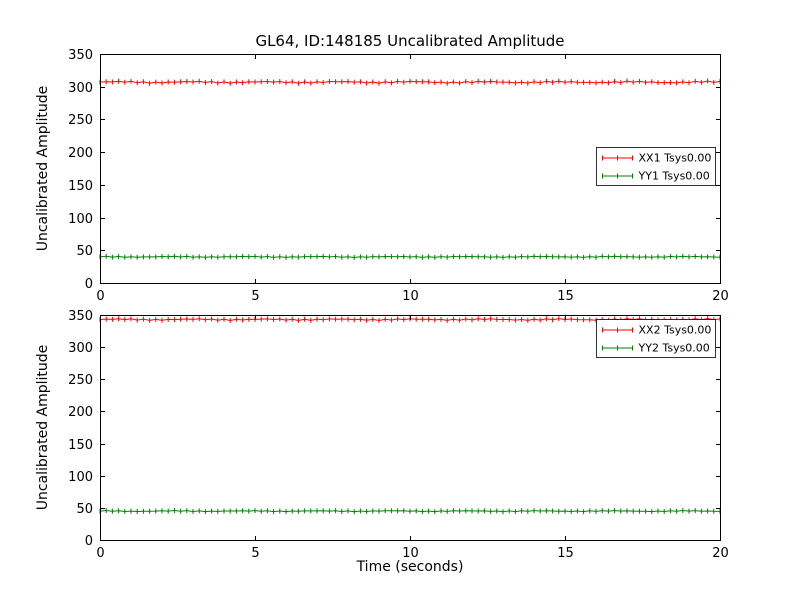 Image resolution: width=800 pixels, height=600 pixels. Describe the element at coordinates (656, 166) in the screenshot. I see `legend: XX1 Tsys0.00 YY1 Tsys0.00` at that location.